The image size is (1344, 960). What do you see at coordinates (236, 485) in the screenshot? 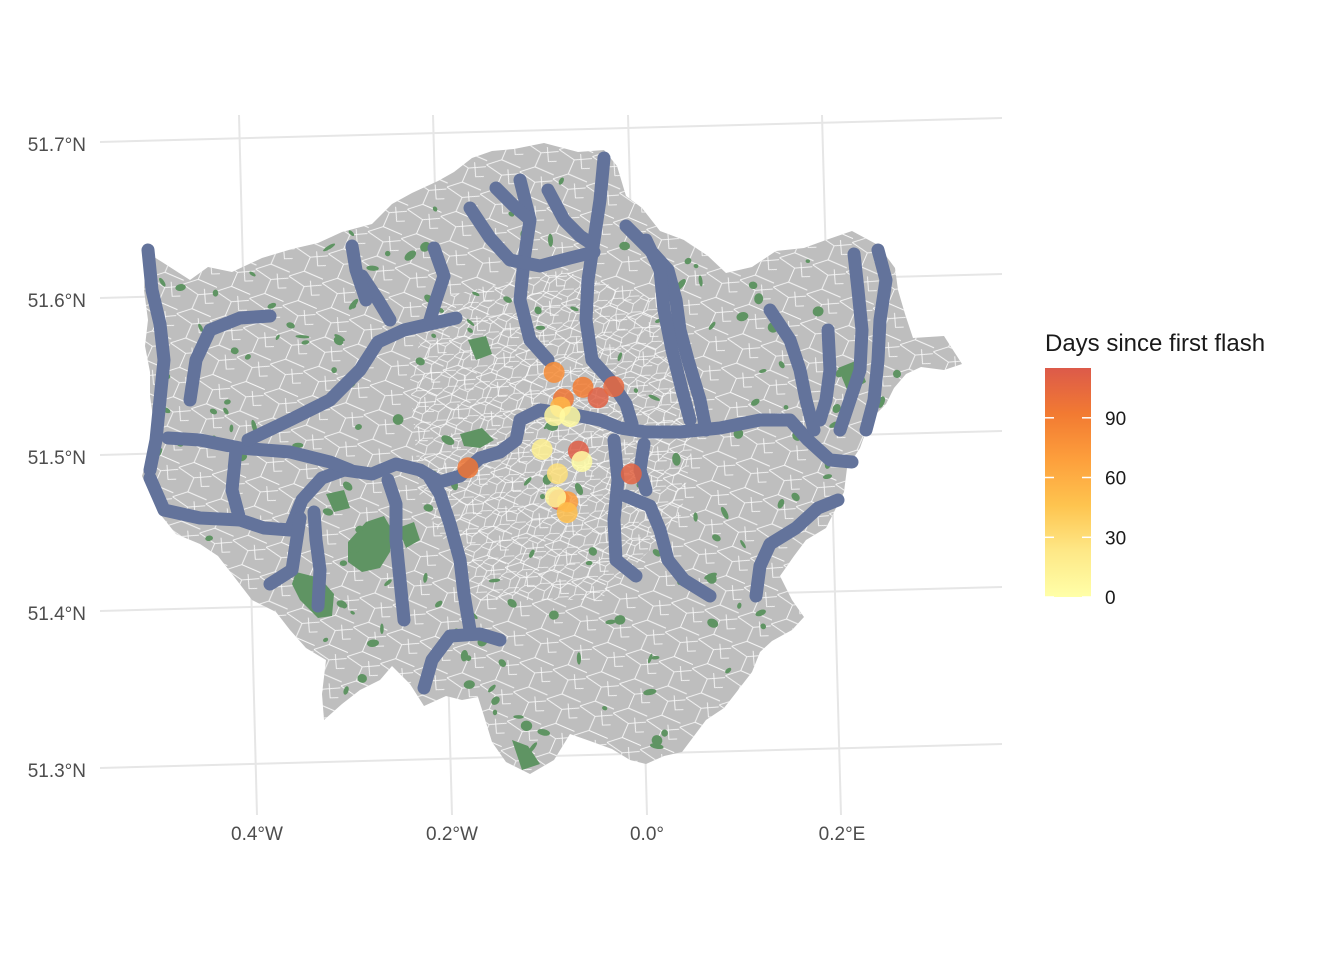
I see `river-yeading` at bounding box center [236, 485].